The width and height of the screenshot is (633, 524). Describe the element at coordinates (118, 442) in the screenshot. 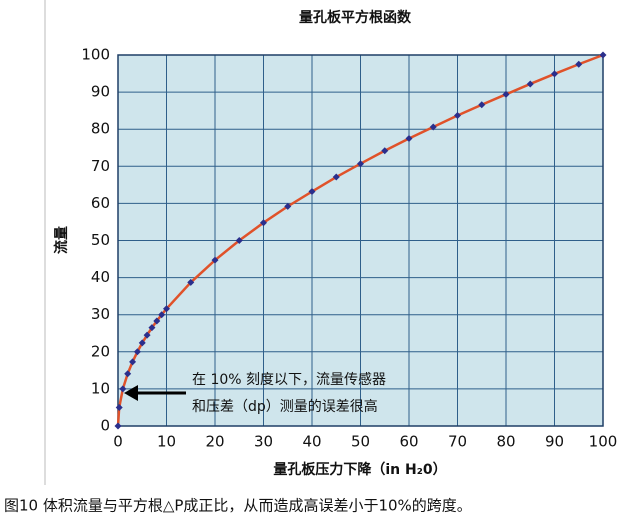

I see `x-tick-label: 0` at that location.